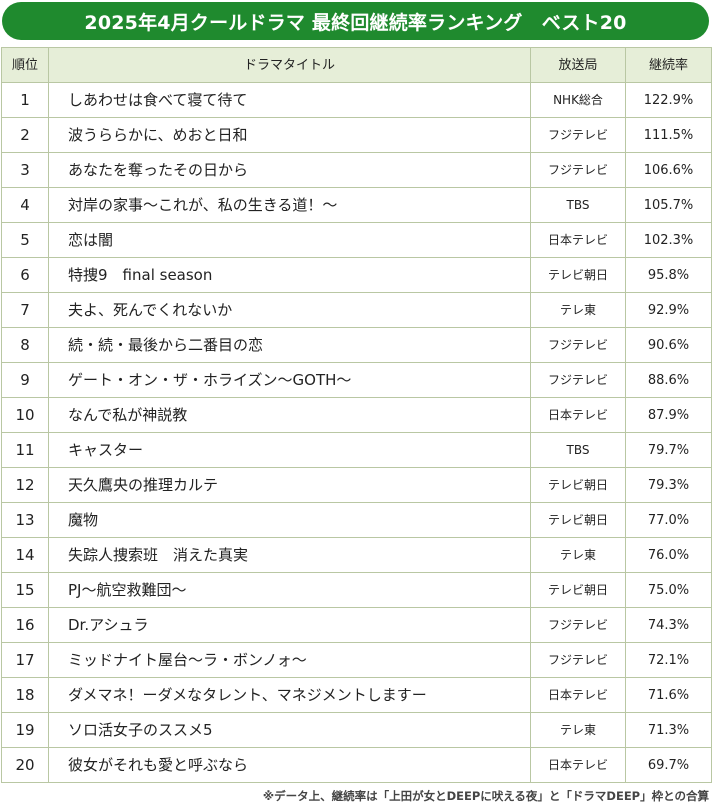 This screenshot has height=808, width=713. I want to click on rank-cell: 9, so click(25, 380).